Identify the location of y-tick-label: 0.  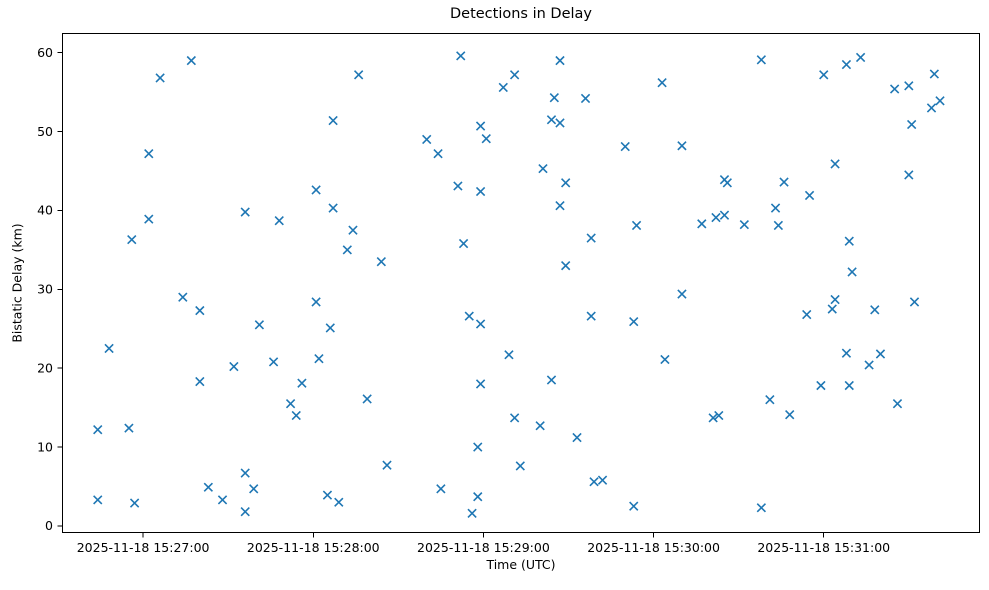
(49, 525).